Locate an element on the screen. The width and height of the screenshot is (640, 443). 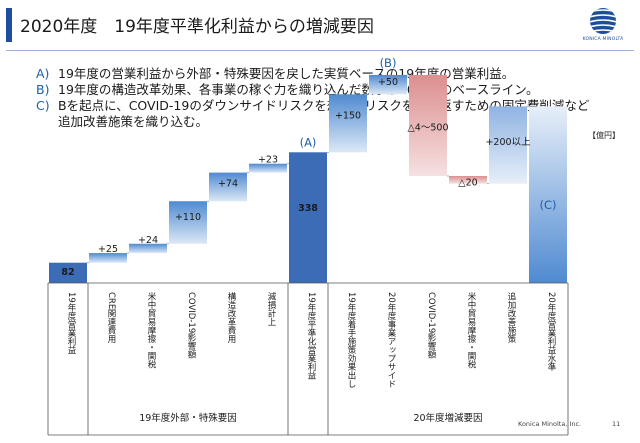
note-key: A) is located at coordinates (43, 73).